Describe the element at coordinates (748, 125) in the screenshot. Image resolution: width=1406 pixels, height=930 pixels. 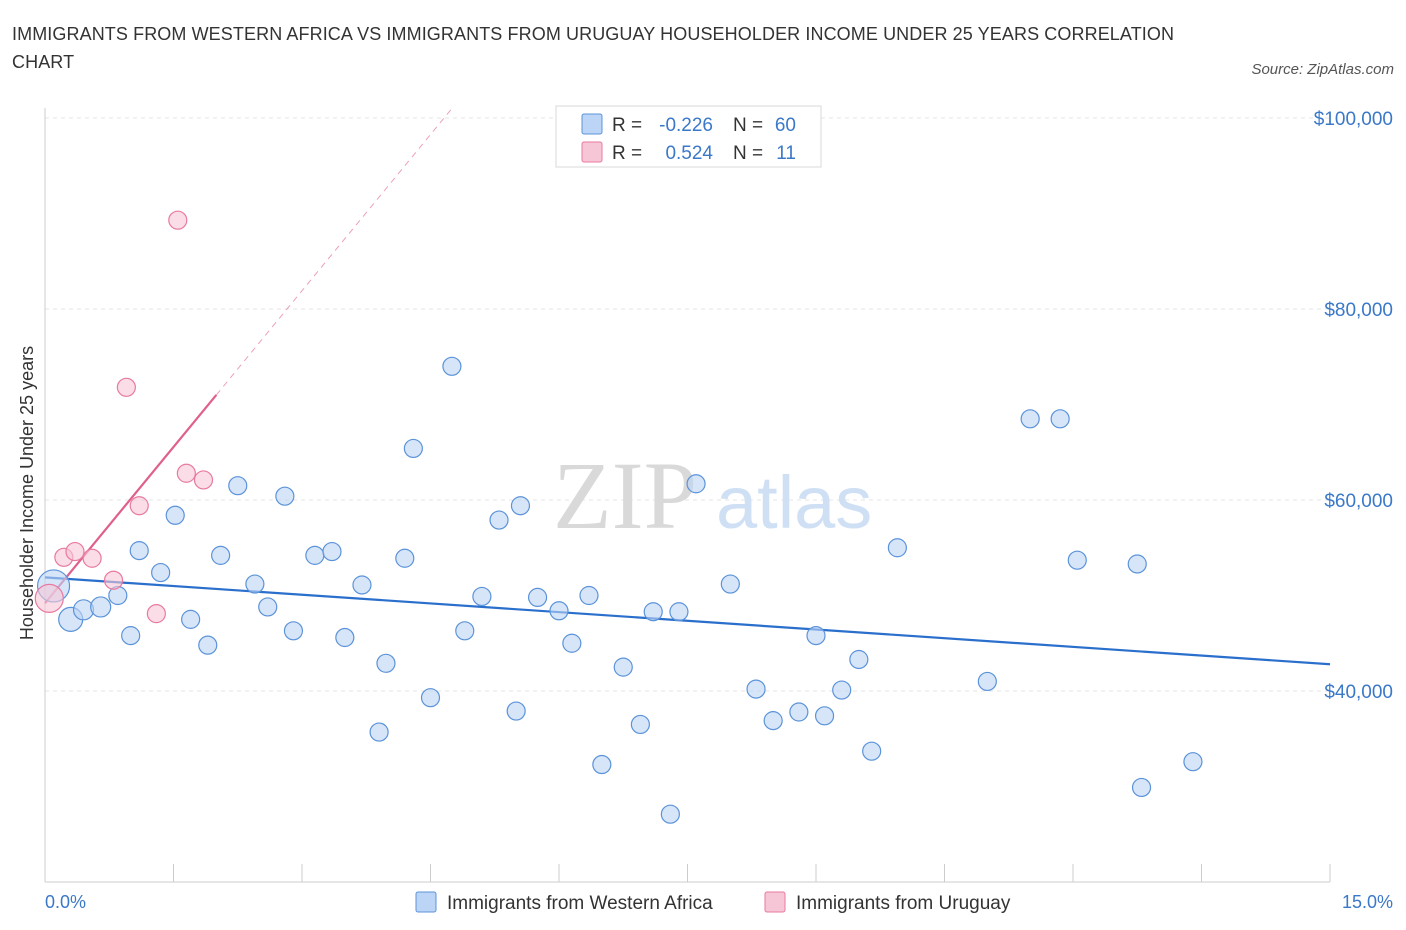
I see `stats-n-label-blue: N =` at that location.